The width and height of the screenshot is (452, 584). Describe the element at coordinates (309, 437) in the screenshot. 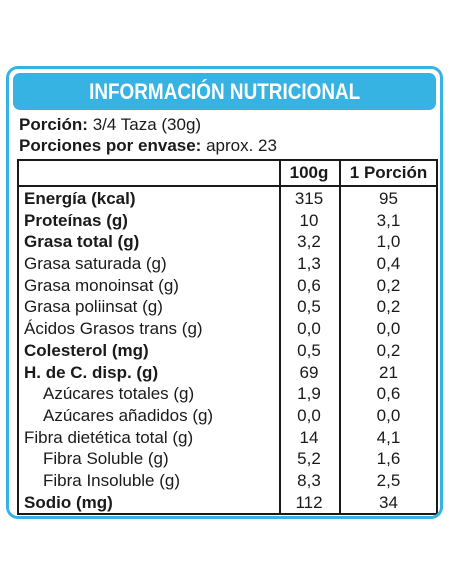

I see `value-per-100g: 14` at that location.